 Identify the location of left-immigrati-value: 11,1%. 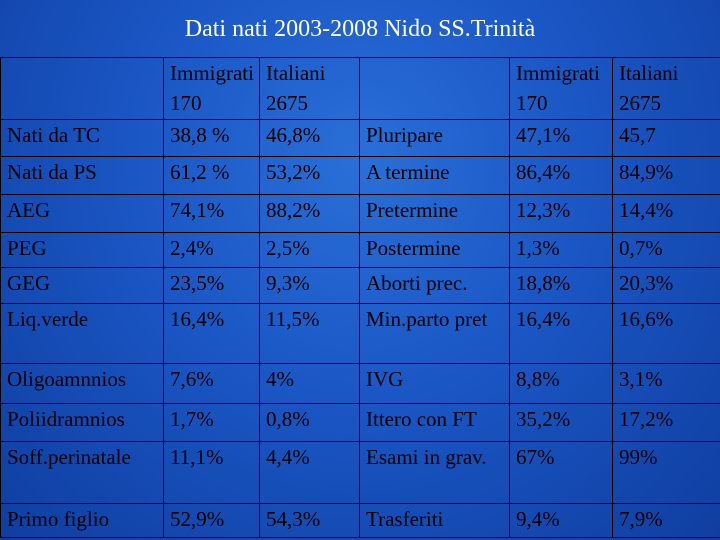
(211, 472).